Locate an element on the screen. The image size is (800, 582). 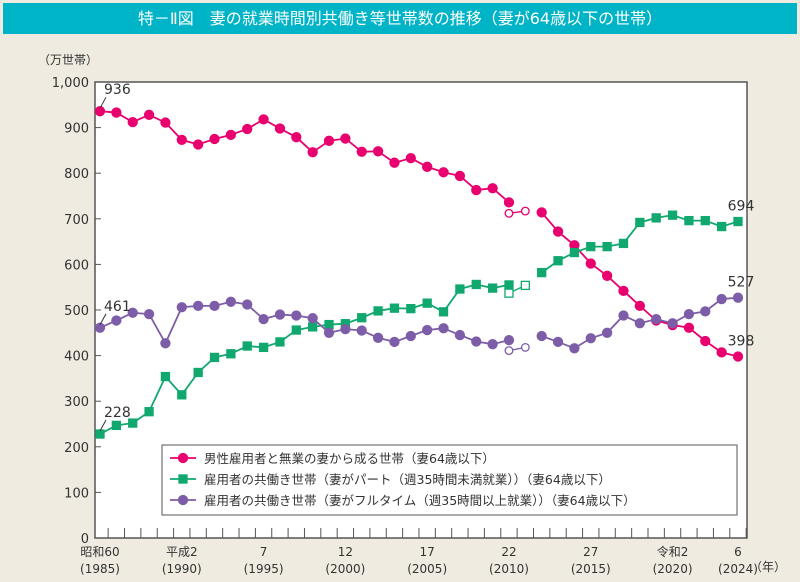
legend-label: 男性雇用者と無業の妻から成る世帯（妻64歳以下） is located at coordinates (349, 458).